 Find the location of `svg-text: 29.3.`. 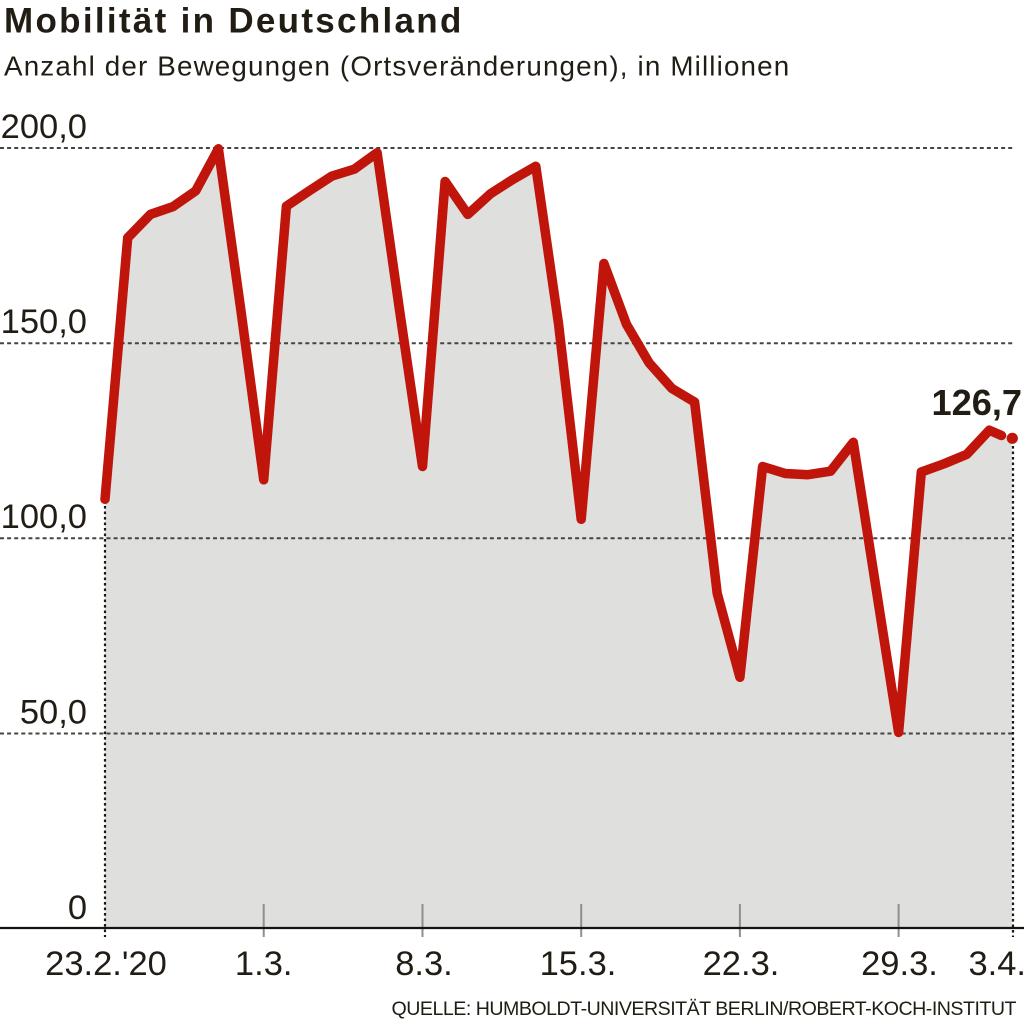

svg-text: 29.3. is located at coordinates (899, 964).